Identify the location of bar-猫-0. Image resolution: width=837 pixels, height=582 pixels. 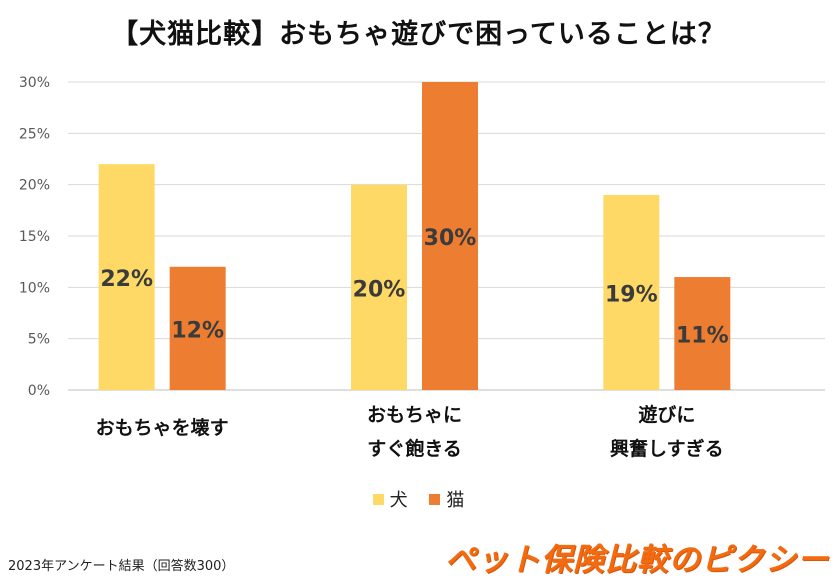
(197, 328).